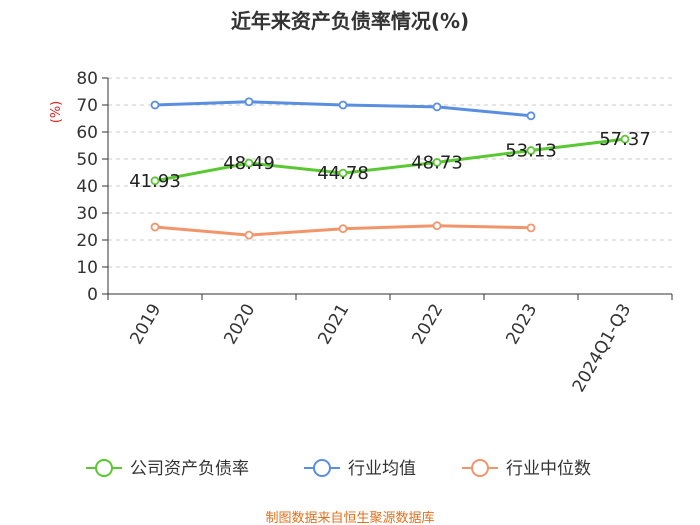 The height and width of the screenshot is (525, 700). What do you see at coordinates (548, 469) in the screenshot?
I see `legend-label: 行业中位数` at bounding box center [548, 469].